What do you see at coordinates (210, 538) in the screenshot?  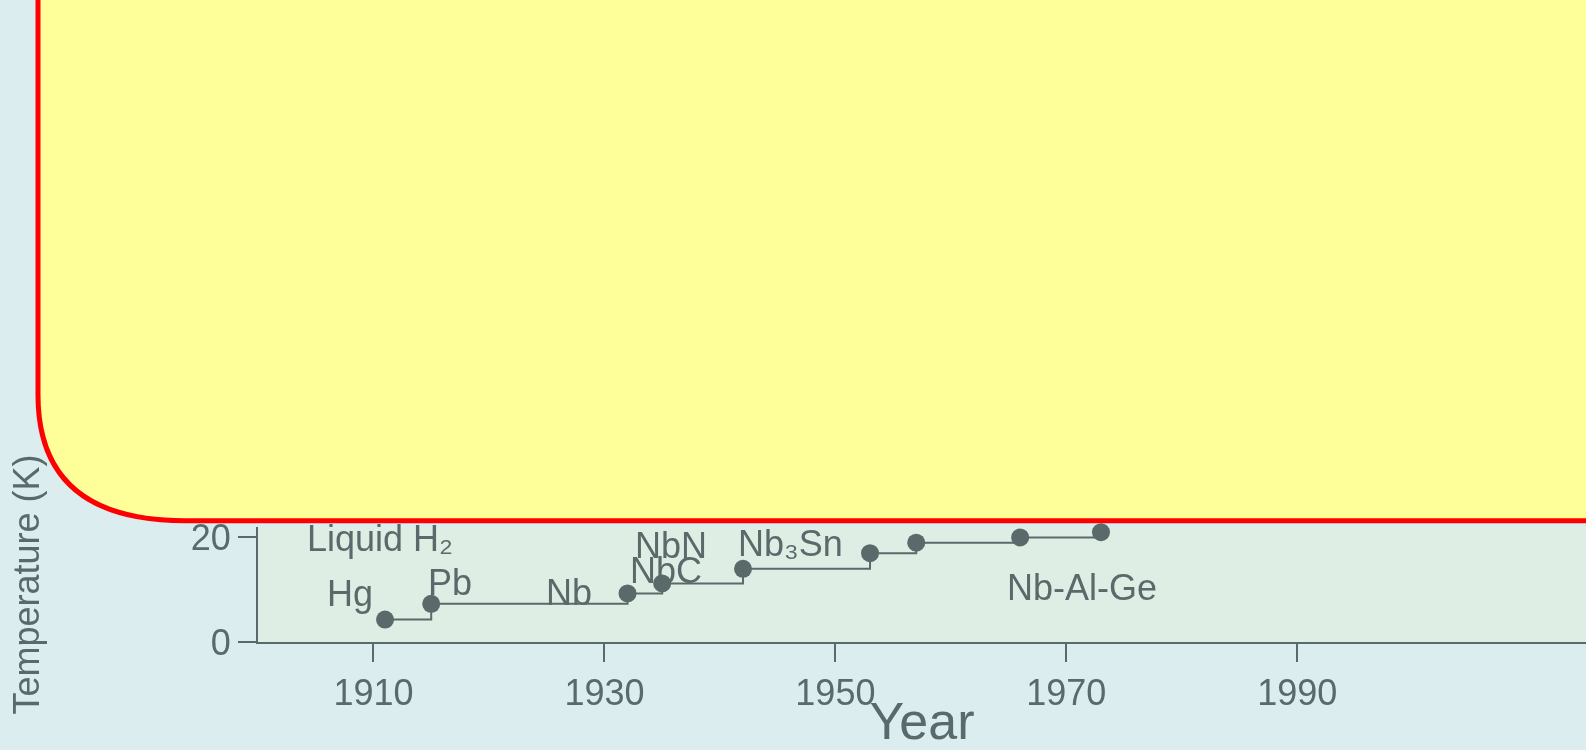 I see `y-tick-label: 20` at bounding box center [210, 538].